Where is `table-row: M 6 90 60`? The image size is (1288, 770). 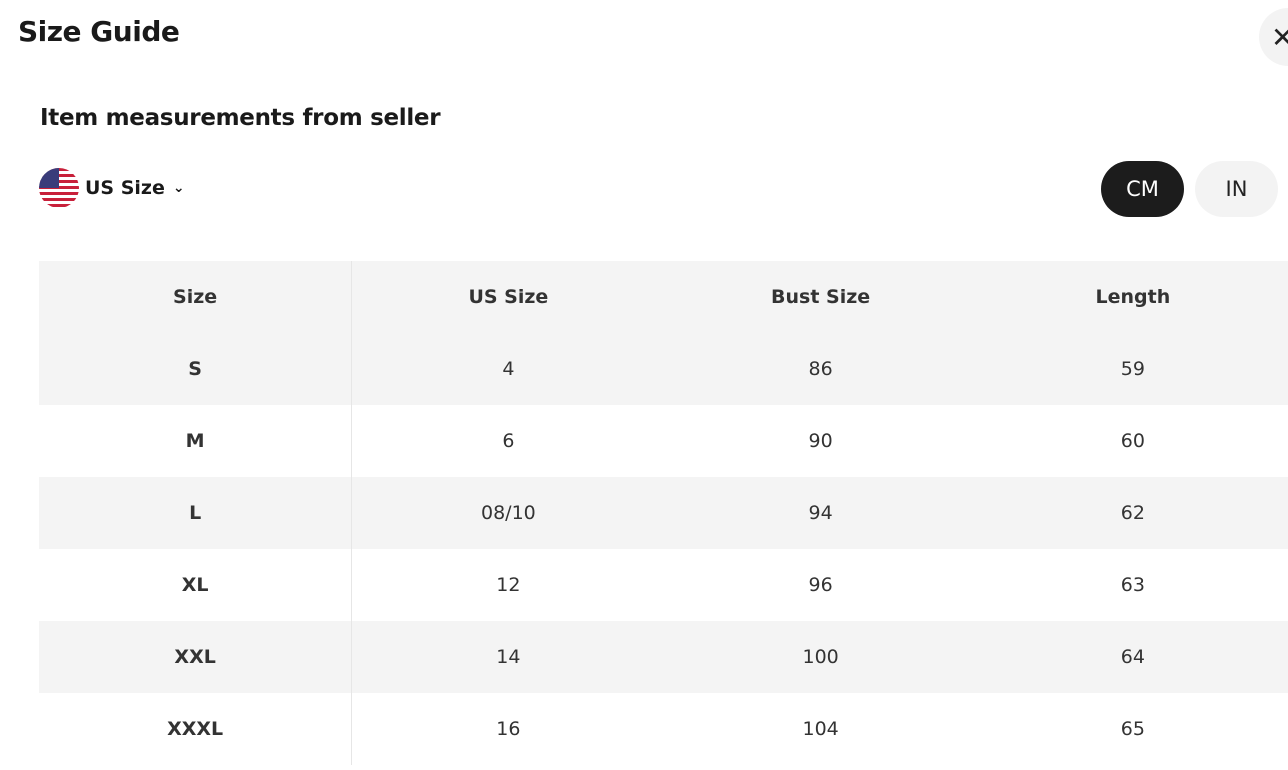 table-row: M 6 90 60 is located at coordinates (663, 441).